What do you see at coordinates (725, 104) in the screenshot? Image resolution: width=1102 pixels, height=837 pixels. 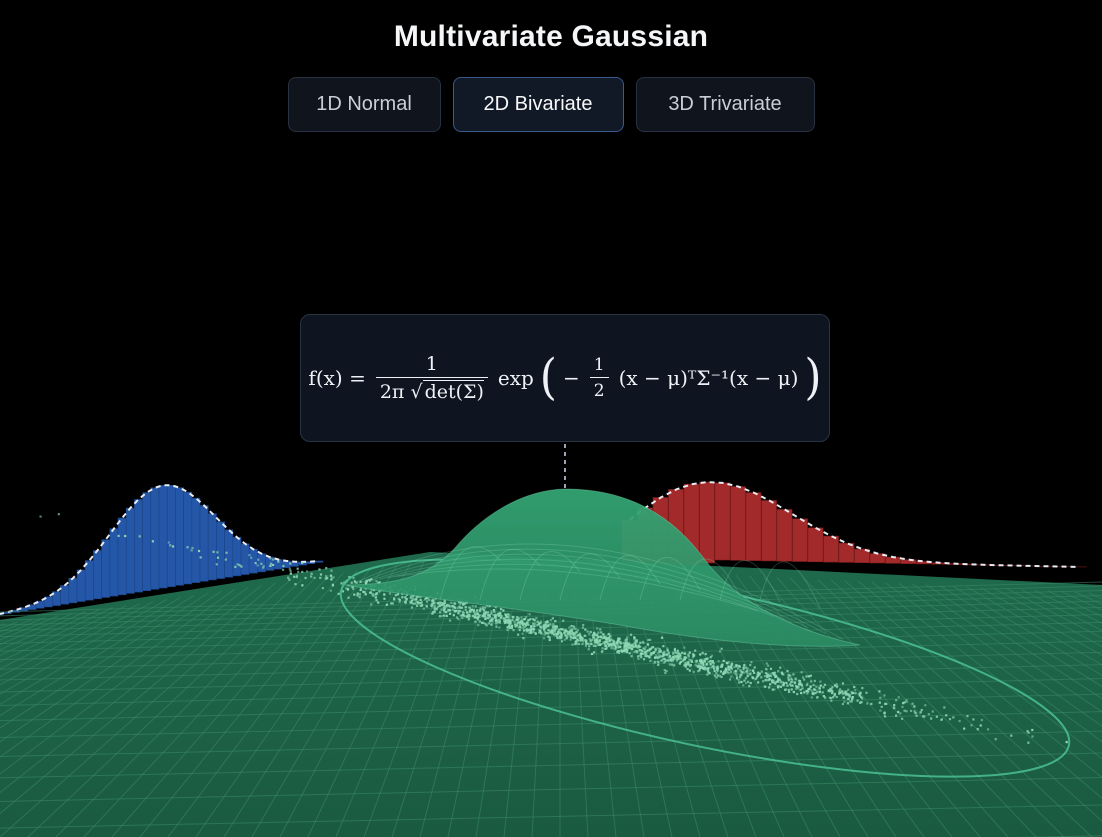 I see `tab-3d-trivariate: 3D Trivariate` at bounding box center [725, 104].